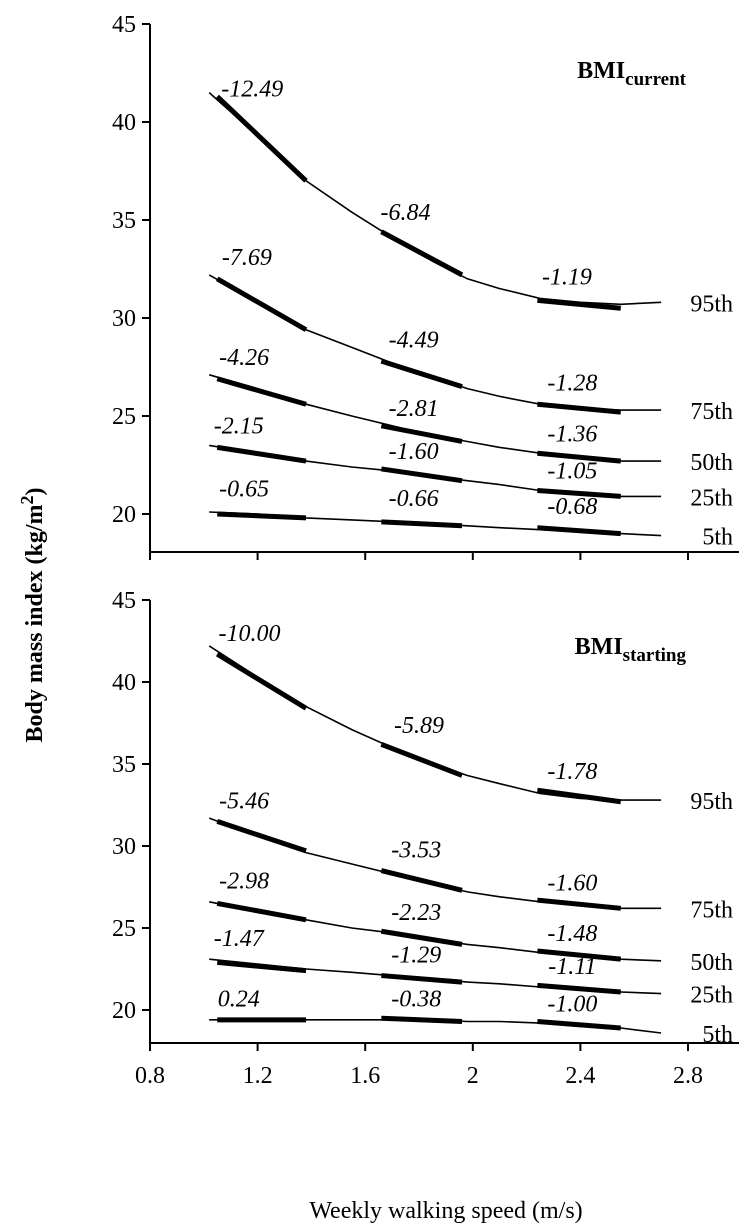  Describe the element at coordinates (656, 79) in the screenshot. I see `panel-title-sub: current` at that location.